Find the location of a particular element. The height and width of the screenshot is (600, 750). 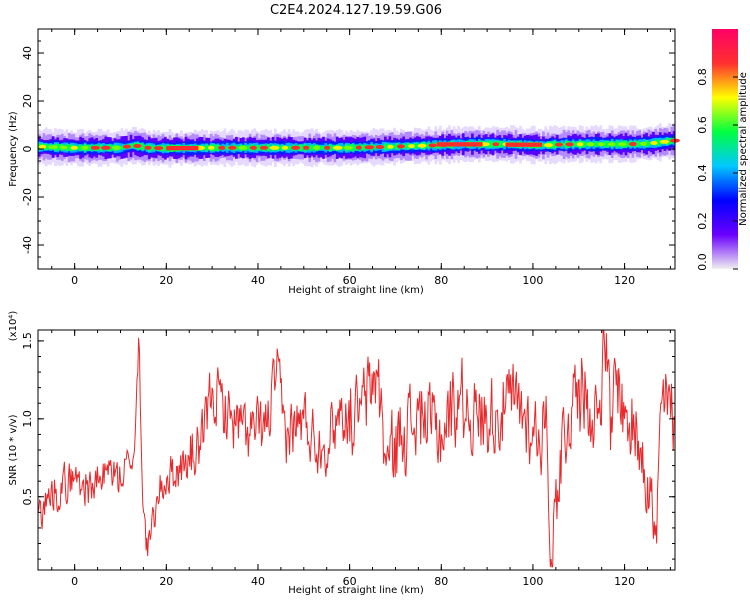

colorbar-ticks: 0.0 0.2 0.4 0.6 0.8 is located at coordinates (717, 169).